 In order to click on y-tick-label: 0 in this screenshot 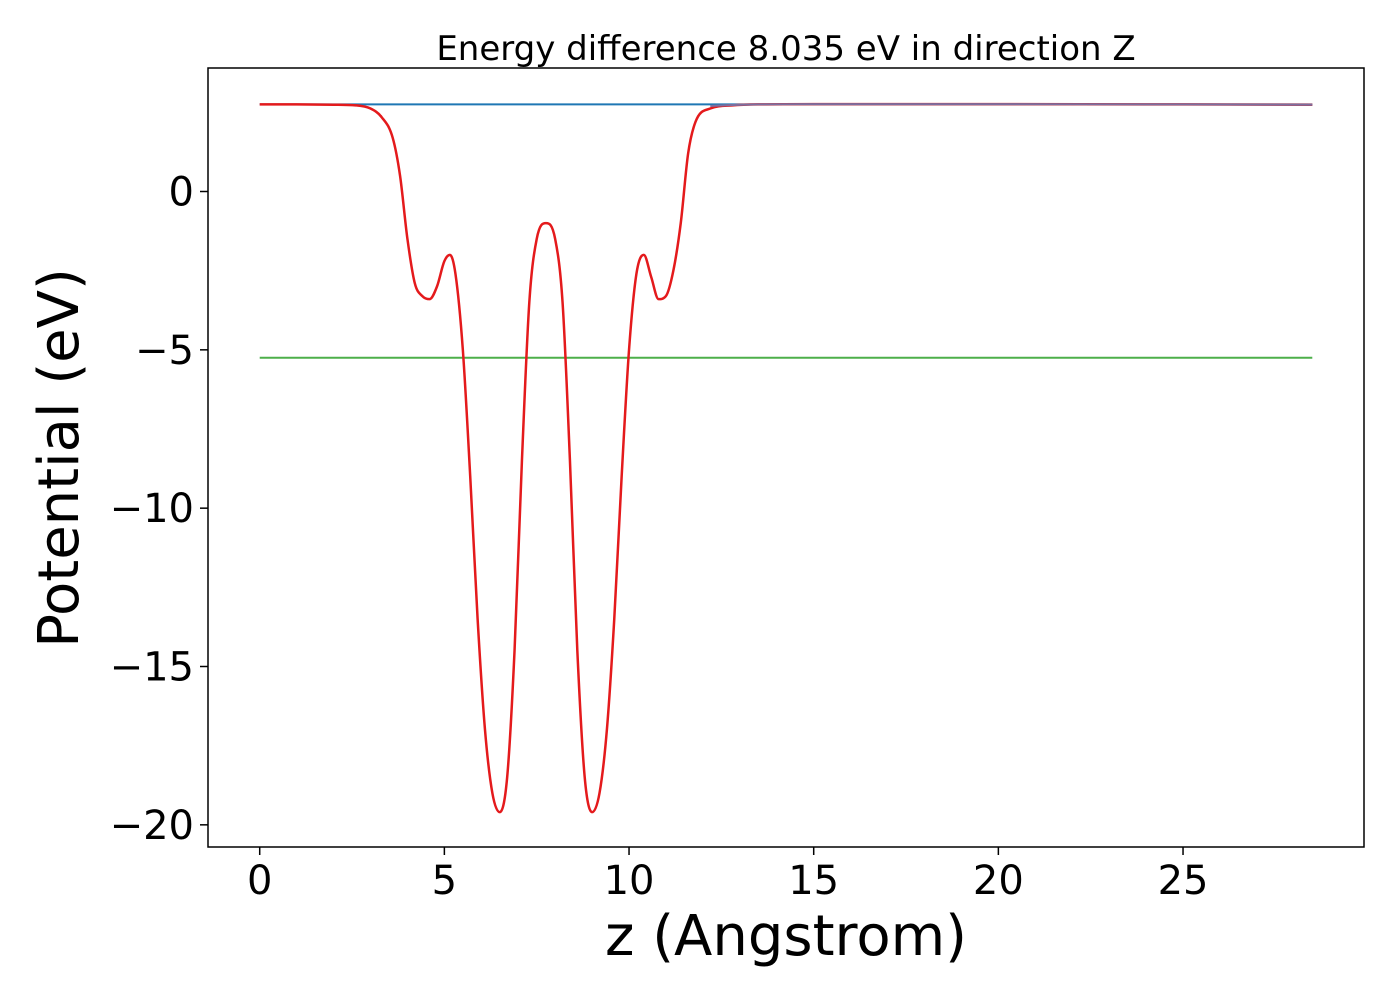, I will do `click(181, 193)`.